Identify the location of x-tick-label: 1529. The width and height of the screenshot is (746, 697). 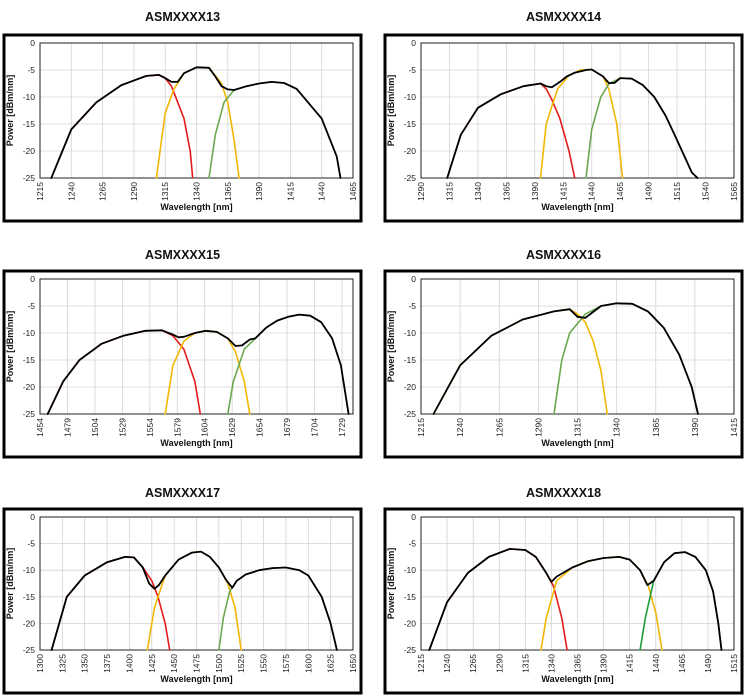
(122, 427).